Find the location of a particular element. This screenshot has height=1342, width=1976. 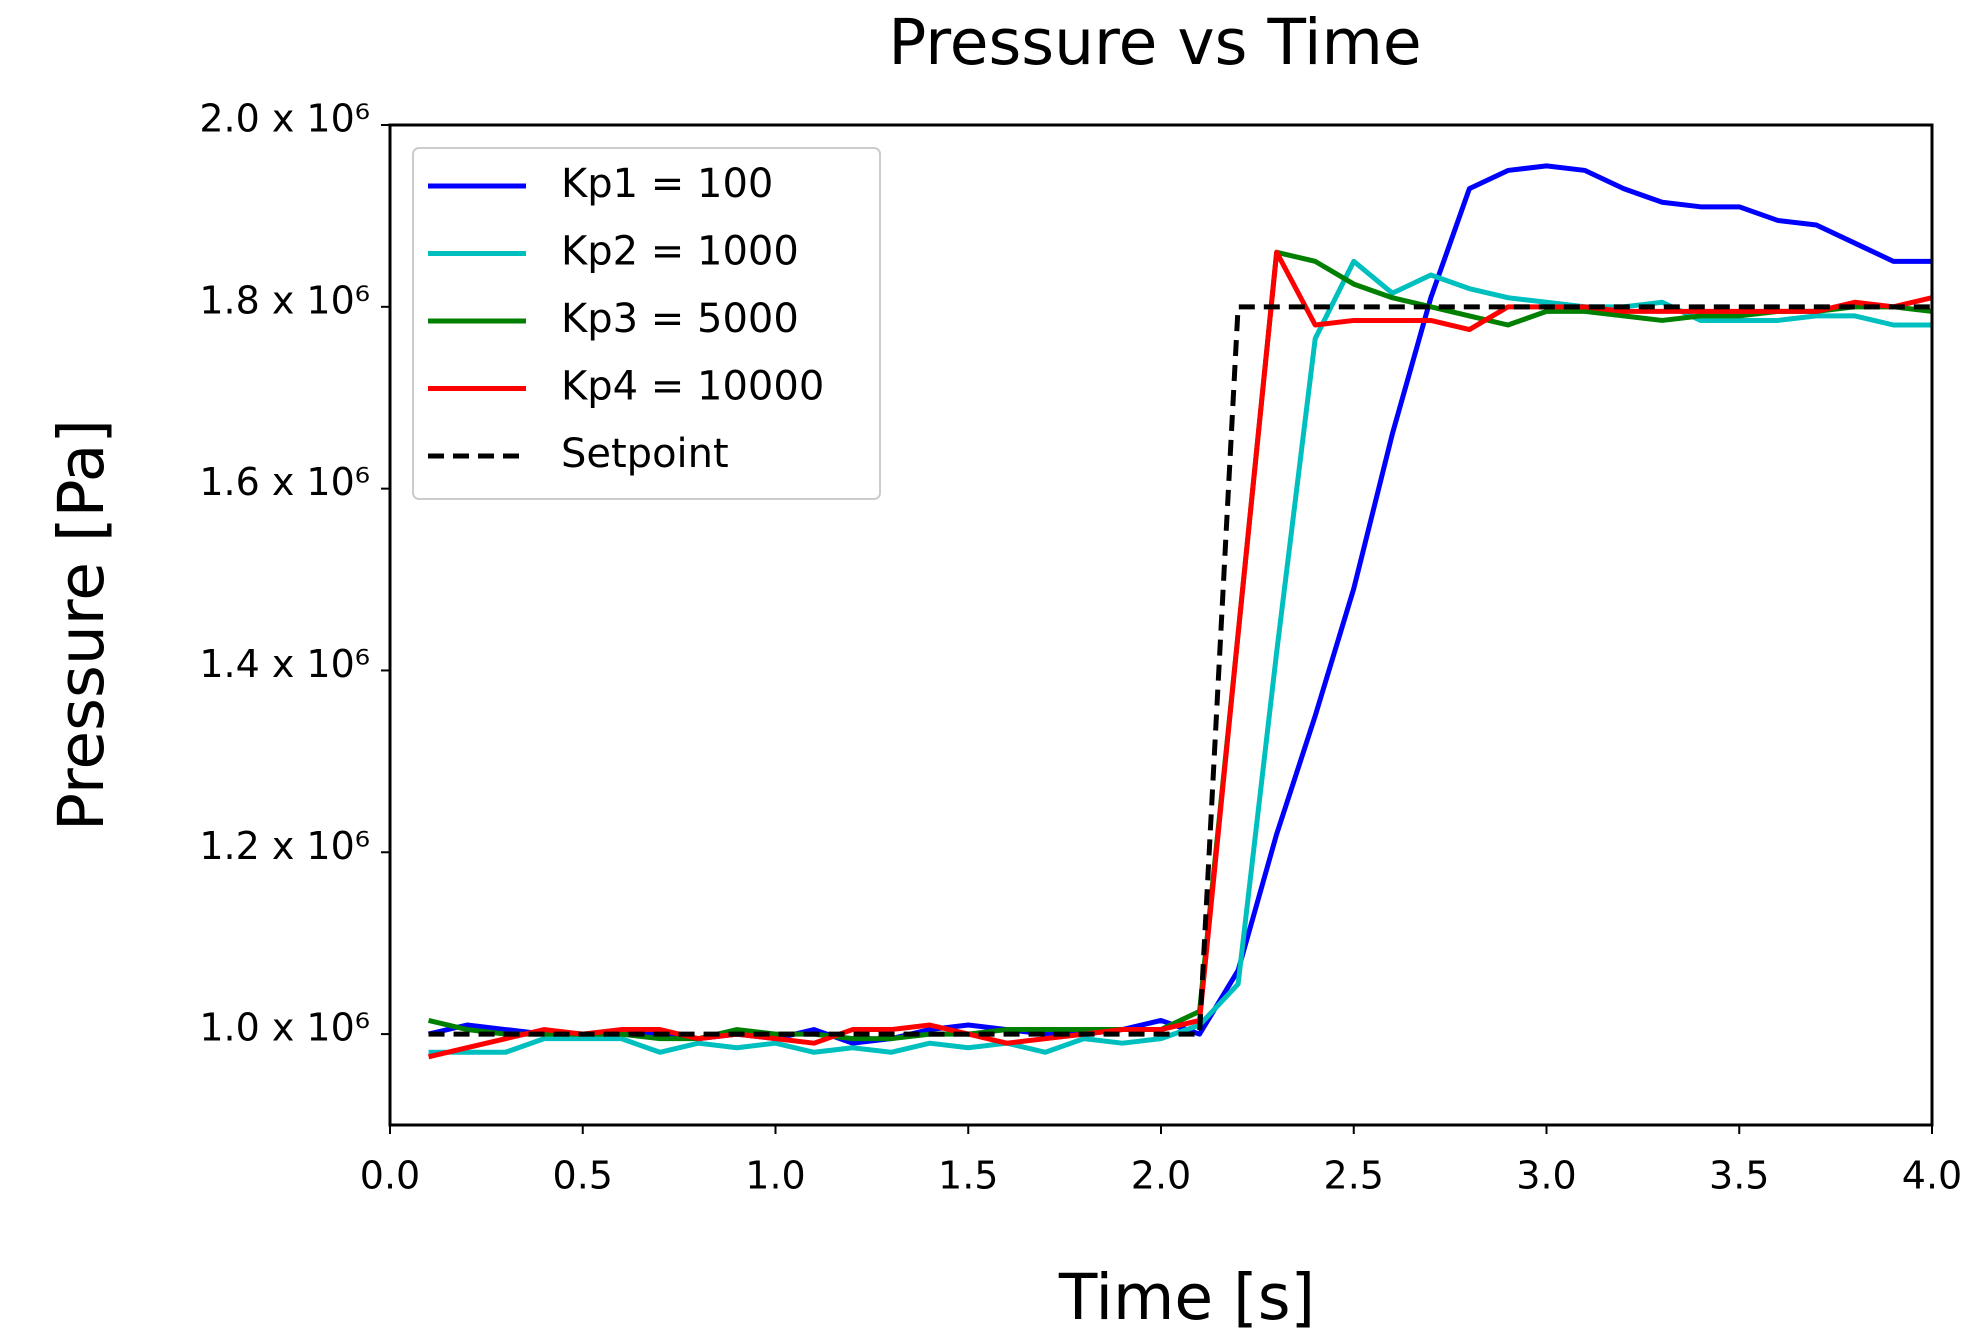

x-tick-label: 1.5 is located at coordinates (968, 1176).